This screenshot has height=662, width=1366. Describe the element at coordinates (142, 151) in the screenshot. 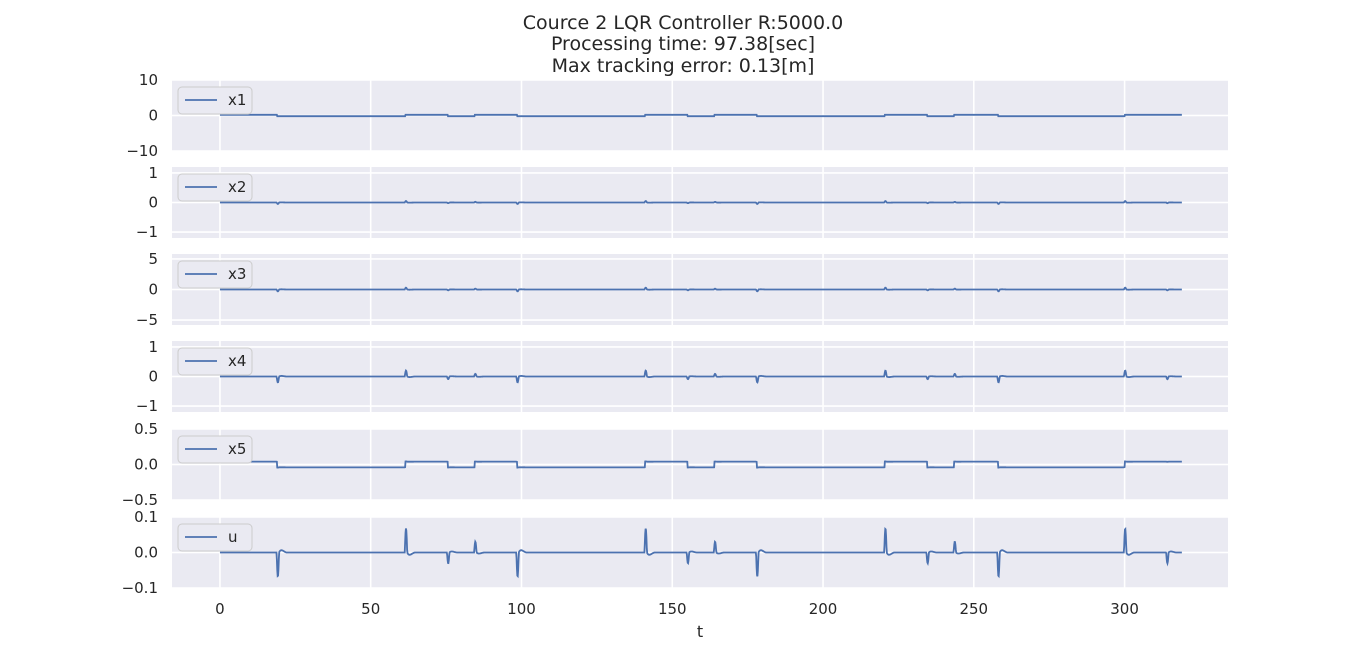

I see `y-tick-label: −10` at that location.